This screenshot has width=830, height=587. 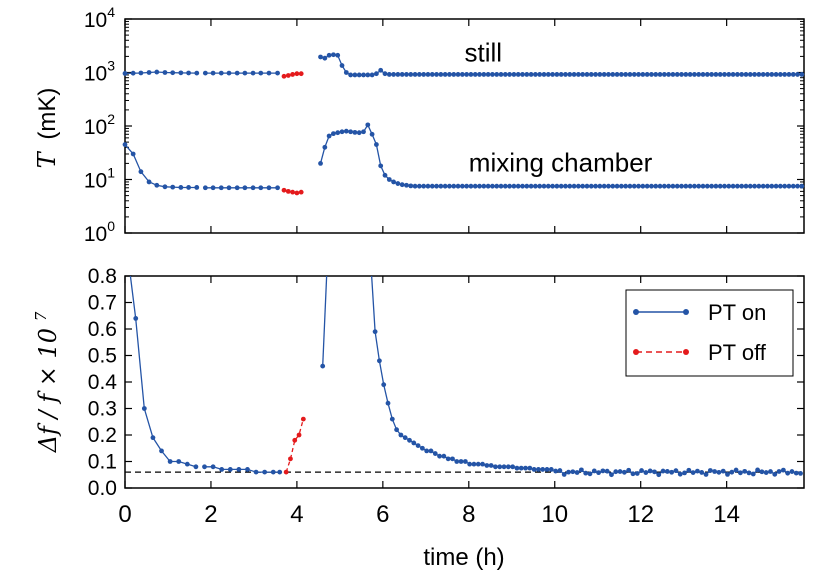 I want to click on bottom-x-tick-label-6: 12, so click(x=640, y=514).